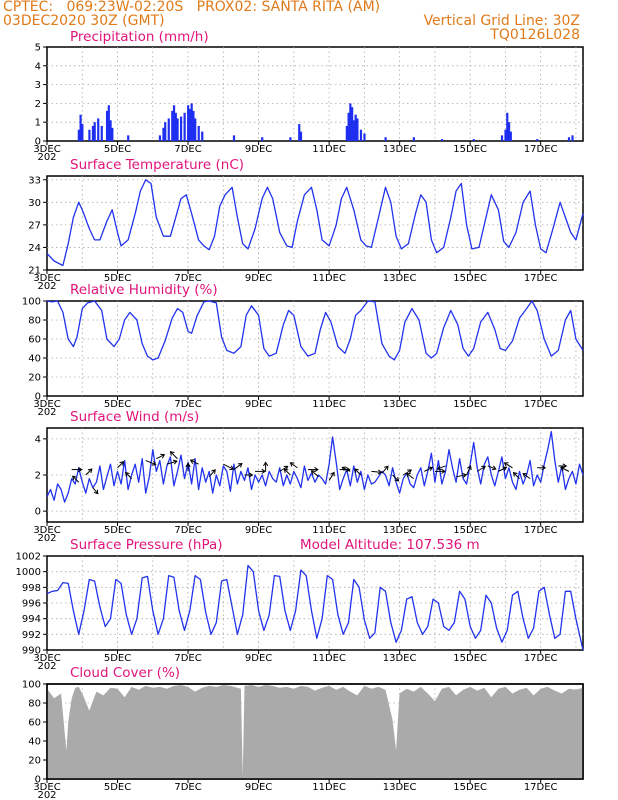  I want to click on y-tick-label: 33, so click(34, 180).